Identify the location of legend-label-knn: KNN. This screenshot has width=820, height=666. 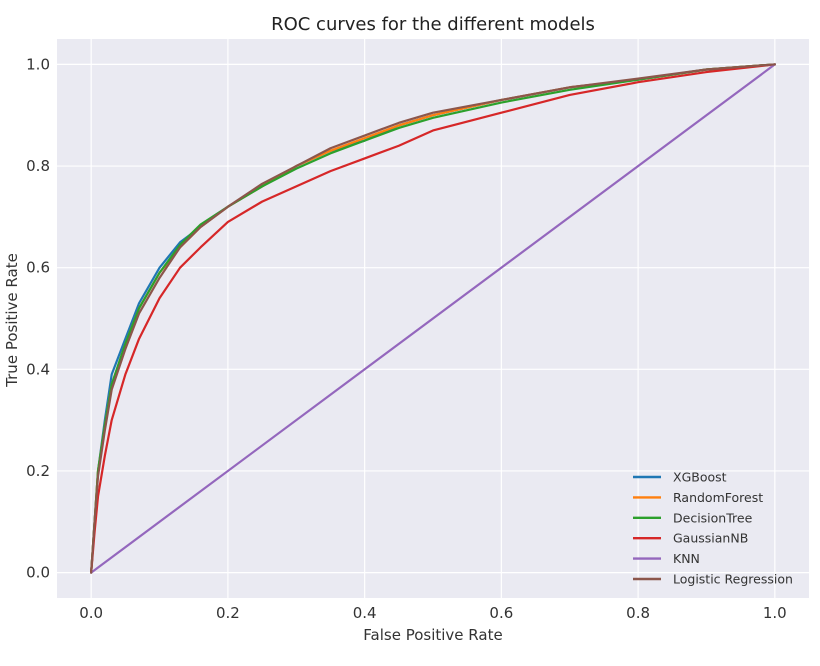
(686, 558).